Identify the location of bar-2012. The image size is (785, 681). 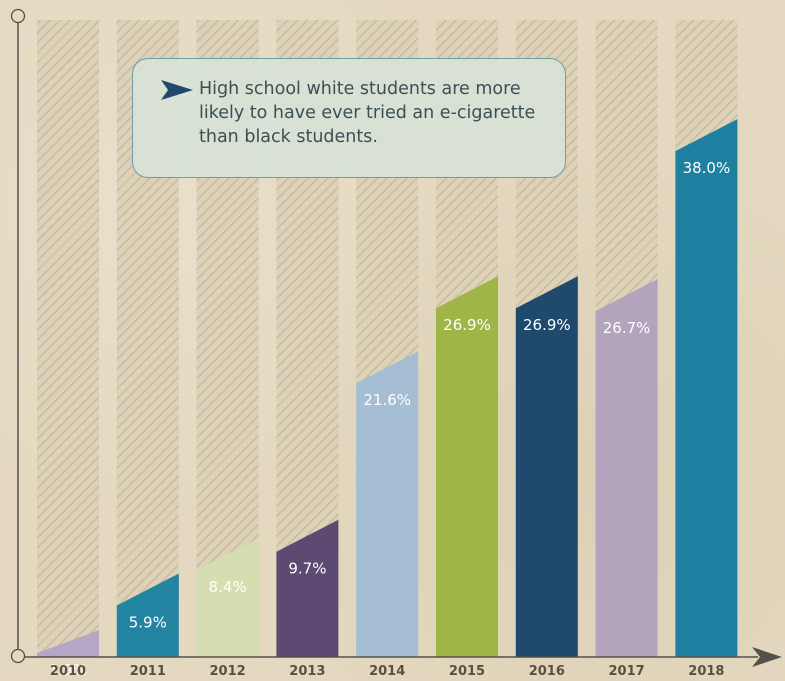
(227, 597).